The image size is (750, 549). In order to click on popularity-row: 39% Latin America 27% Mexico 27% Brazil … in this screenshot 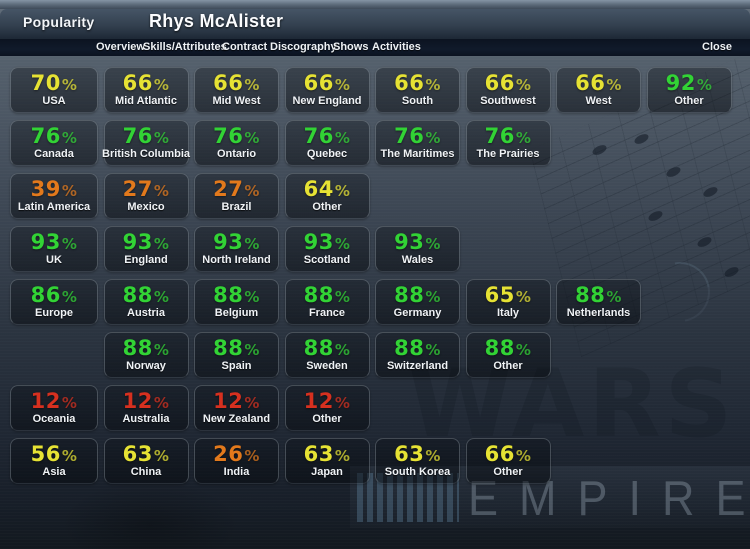, I will do `click(371, 196)`.